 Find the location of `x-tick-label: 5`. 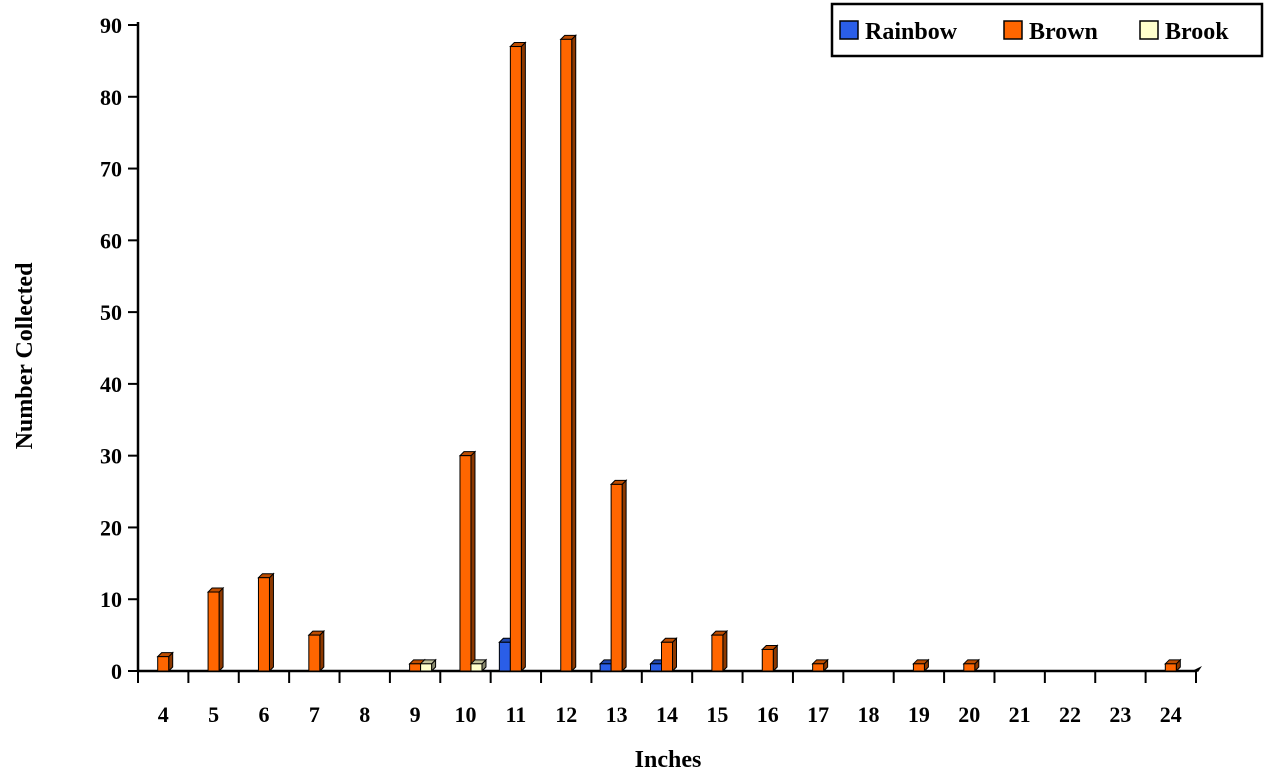

x-tick-label: 5 is located at coordinates (213, 714).